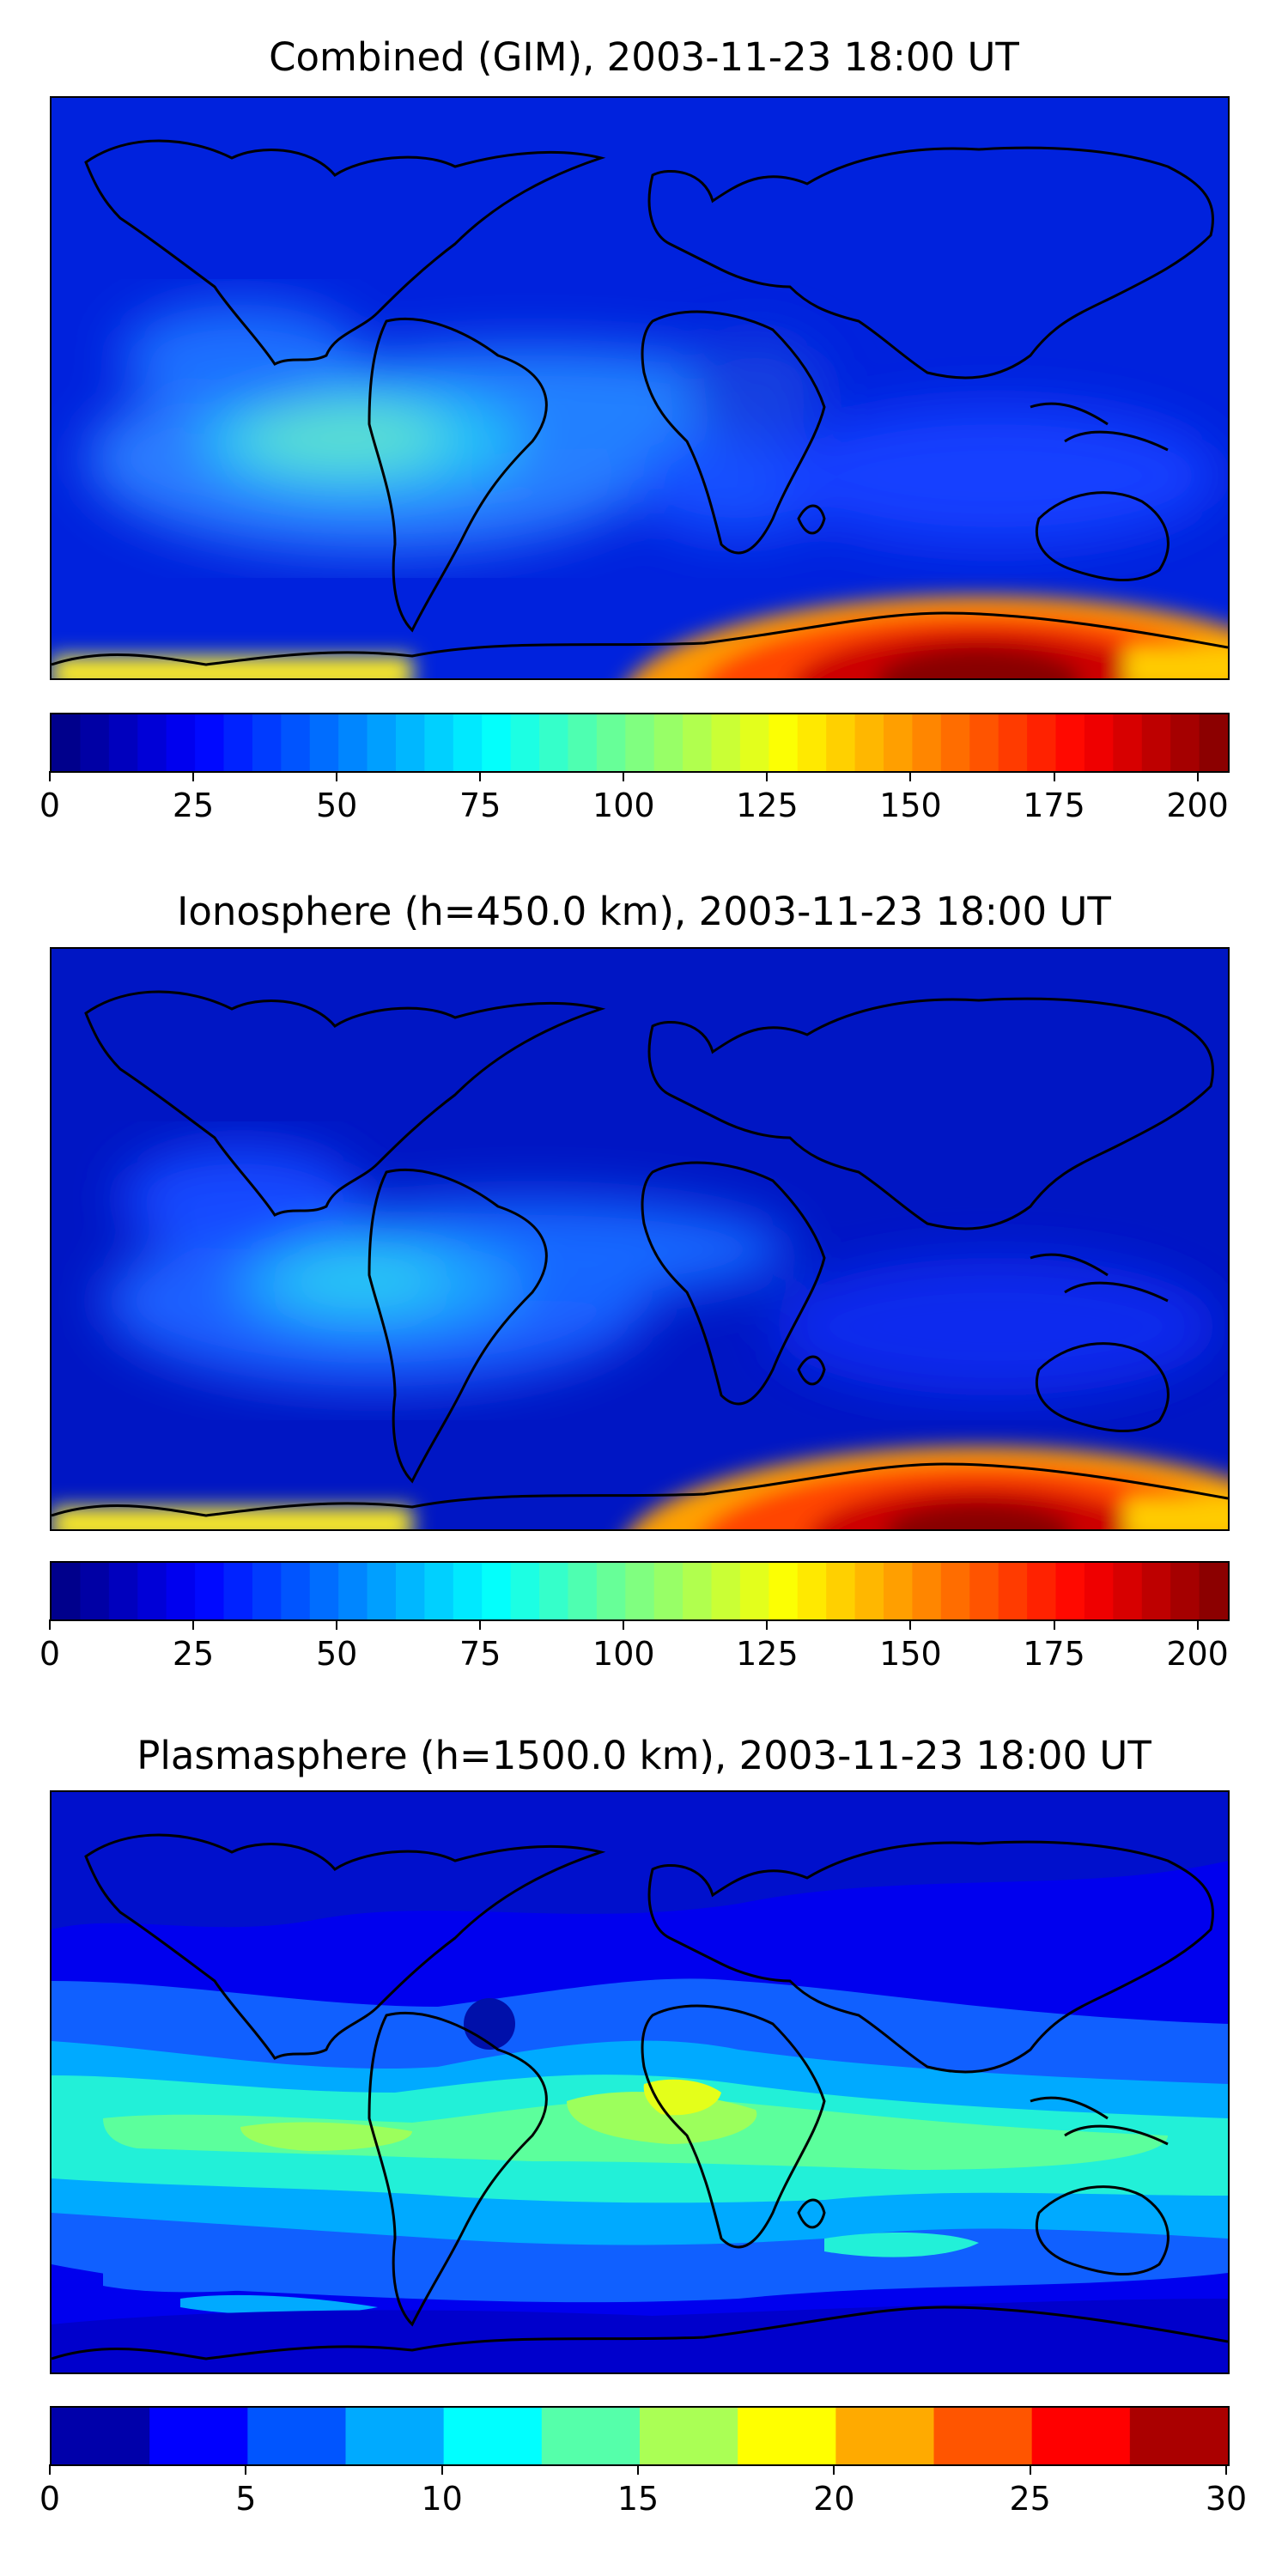  I want to click on ionosphere-colorbar, so click(640, 1591).